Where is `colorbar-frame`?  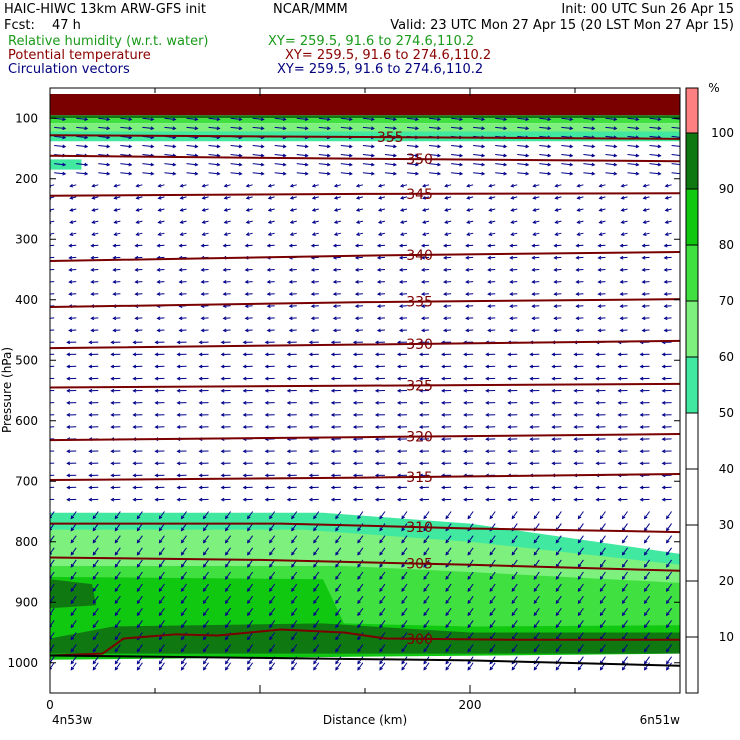 colorbar-frame is located at coordinates (692, 390).